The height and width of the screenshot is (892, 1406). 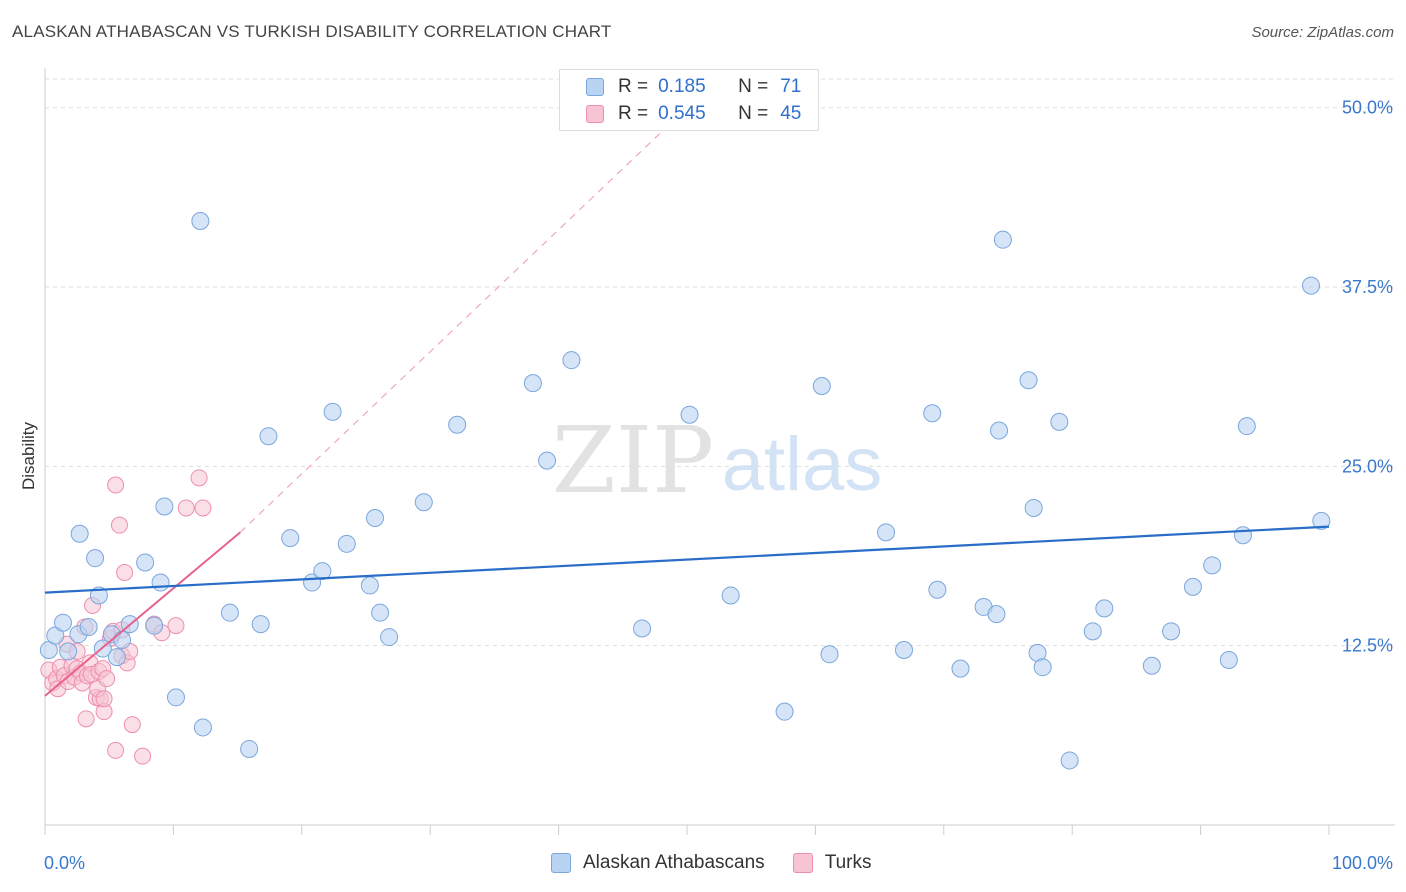 What do you see at coordinates (717, 460) in the screenshot?
I see `watermark: ZIP atlas` at bounding box center [717, 460].